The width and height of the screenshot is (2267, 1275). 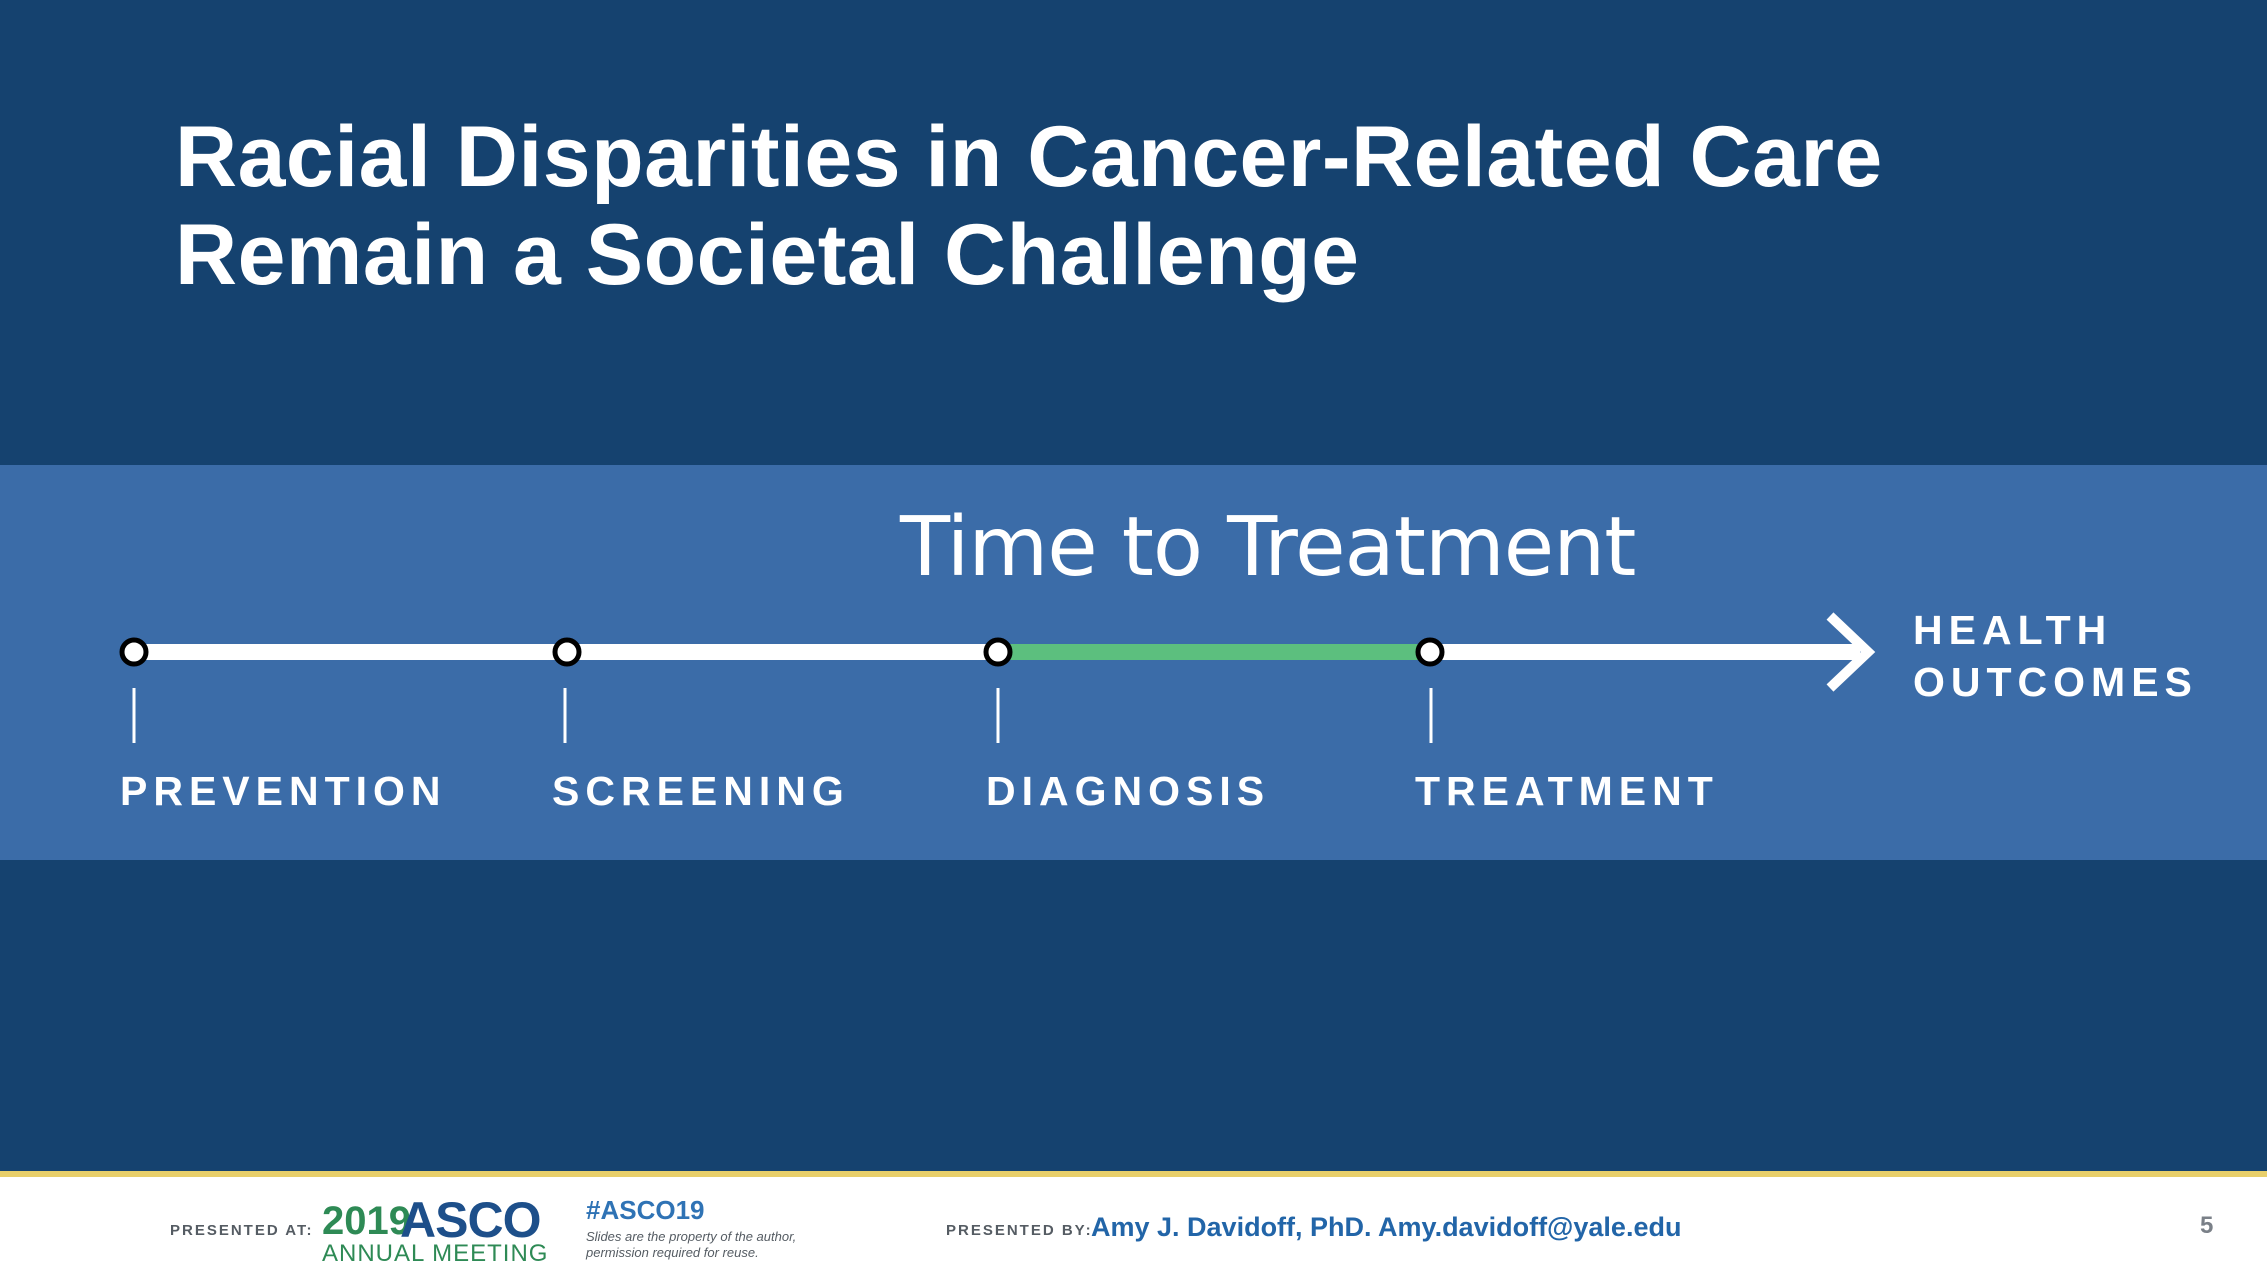 I want to click on page-number: 5, so click(x=2207, y=1225).